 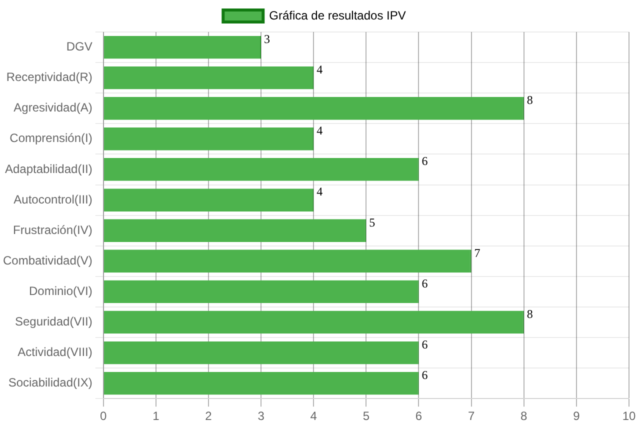 What do you see at coordinates (418, 416) in the screenshot?
I see `x-tick-label: 6` at bounding box center [418, 416].